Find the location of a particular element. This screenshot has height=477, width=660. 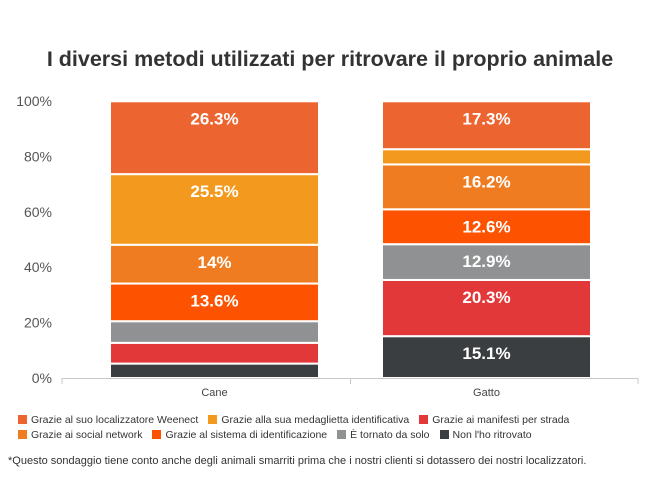

data-label: 12.9% is located at coordinates (486, 261).